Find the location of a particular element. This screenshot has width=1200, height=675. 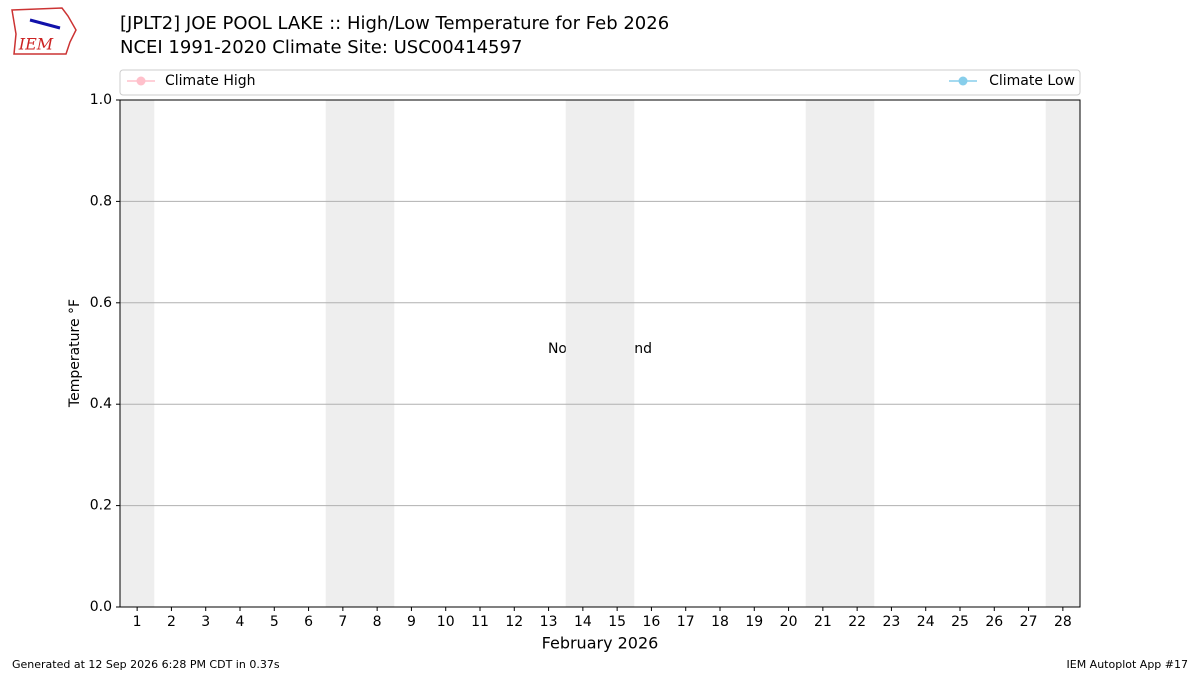

x-tick-label: 14 is located at coordinates (583, 622).